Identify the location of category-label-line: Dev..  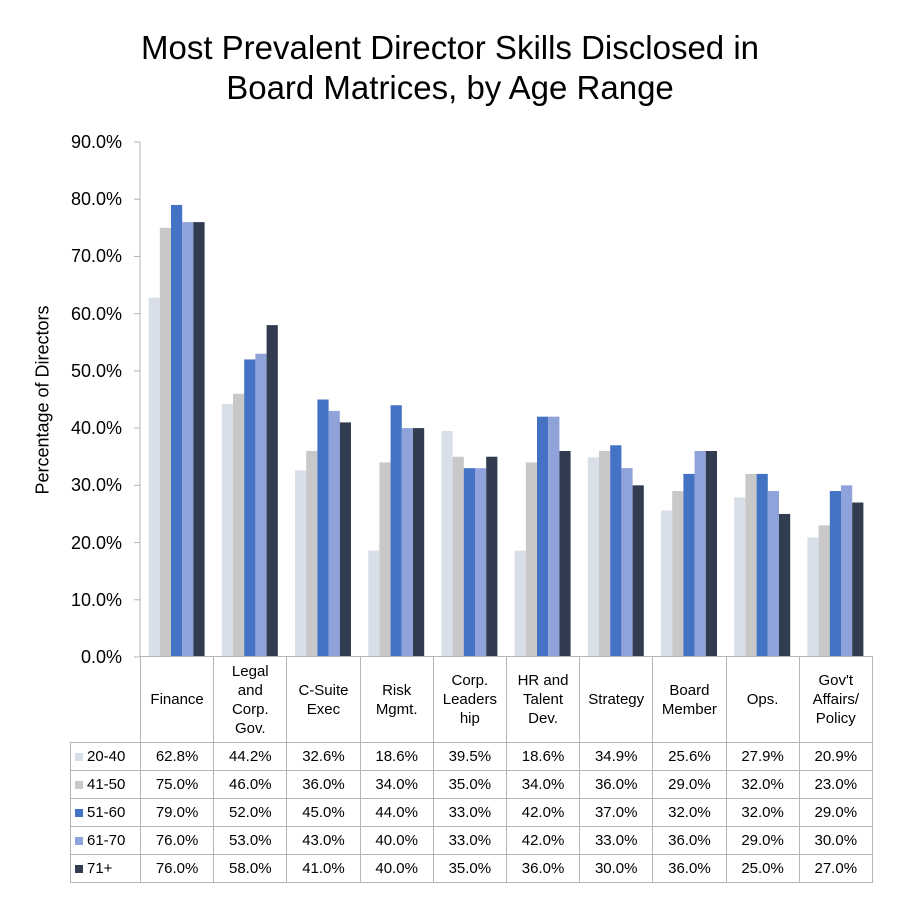
(543, 718).